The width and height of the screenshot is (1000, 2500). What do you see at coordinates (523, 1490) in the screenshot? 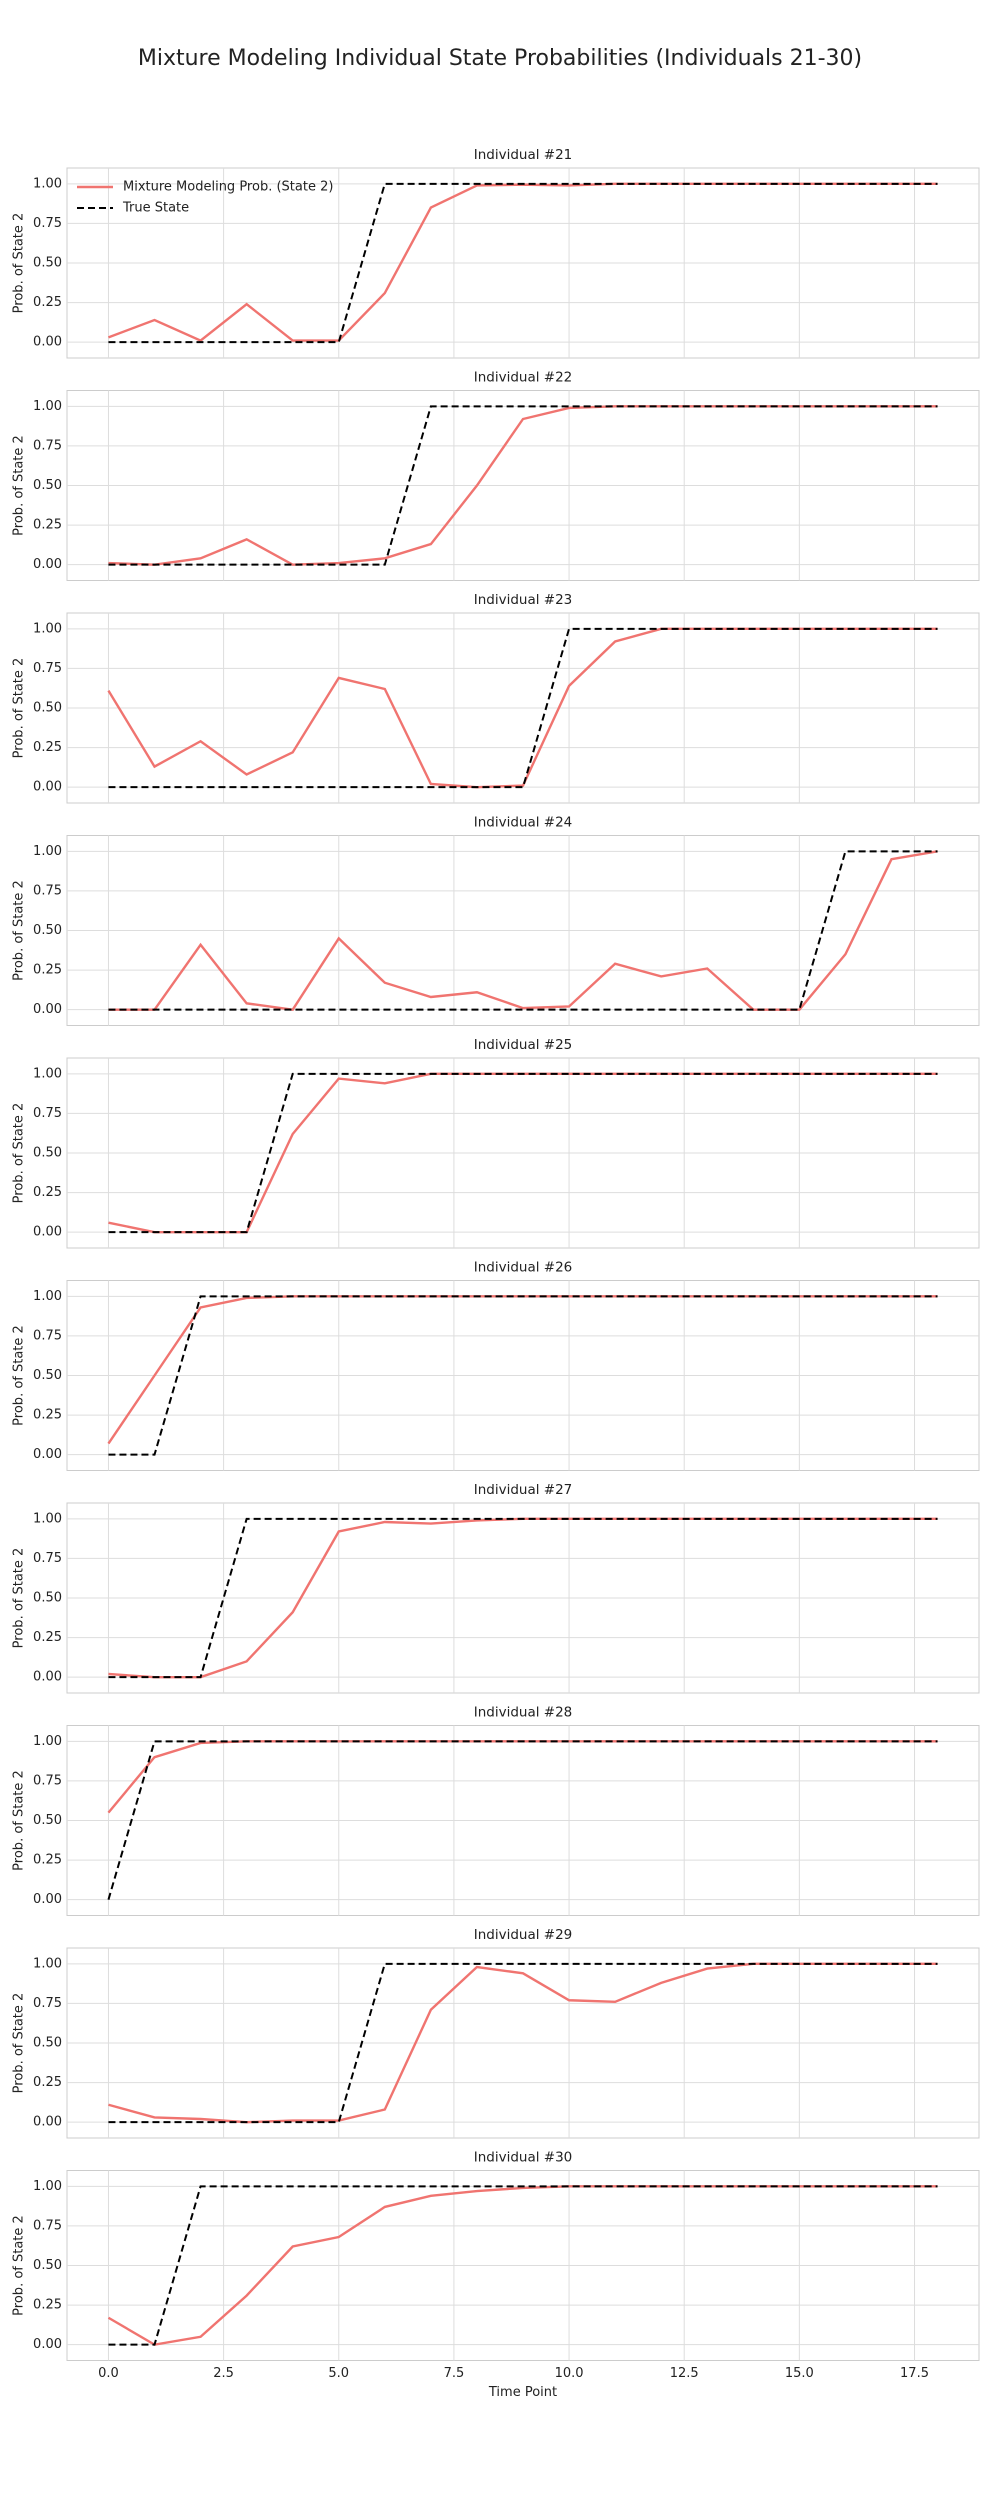
I see `subplot-title: Individual #27` at bounding box center [523, 1490].